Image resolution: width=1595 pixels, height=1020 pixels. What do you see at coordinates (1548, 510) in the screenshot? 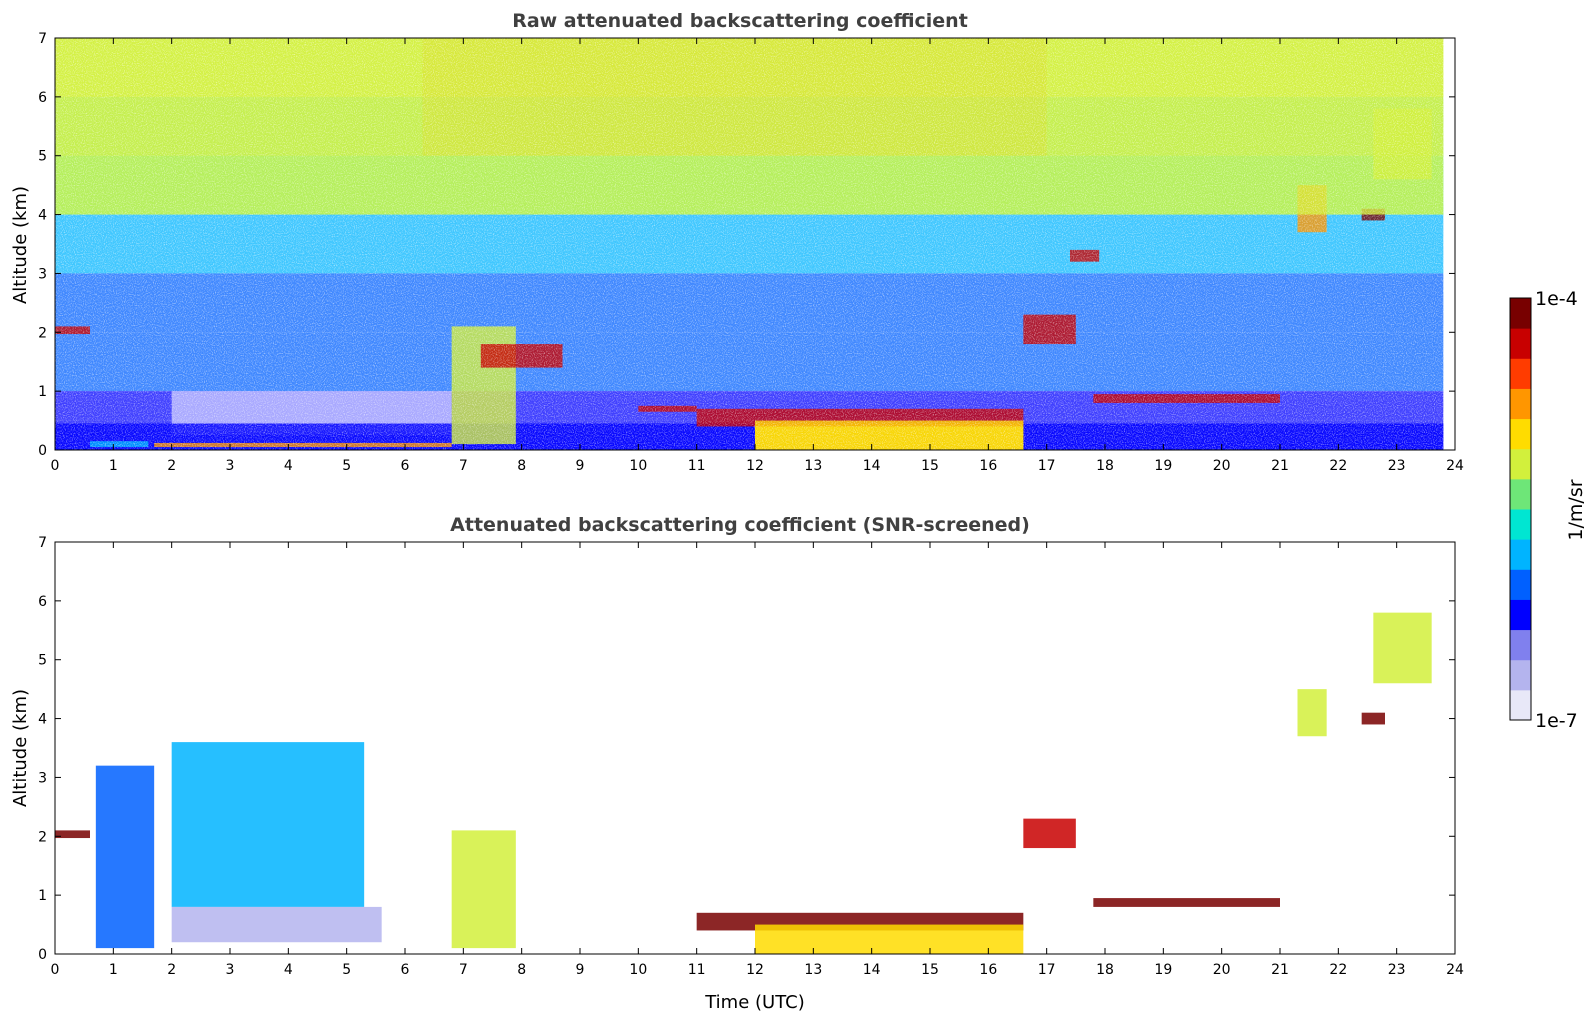
I see `colorbar: 1e-4 1e-7 1/m/sr` at bounding box center [1548, 510].